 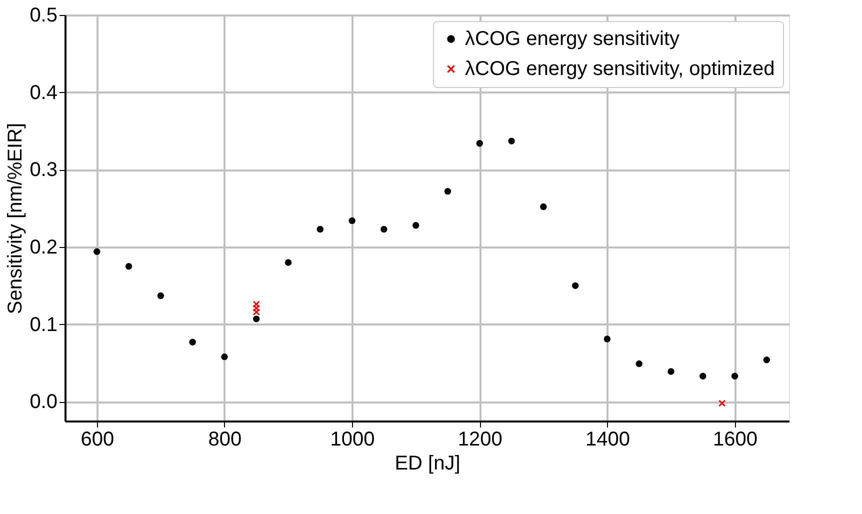 I want to click on y-tick-label: 0.1, so click(x=44, y=325).